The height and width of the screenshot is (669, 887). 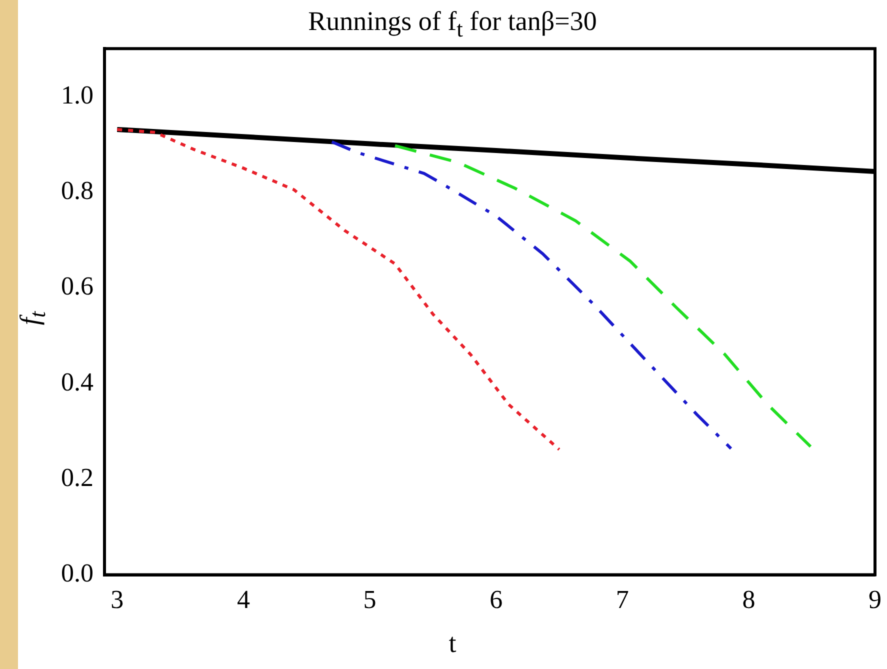 What do you see at coordinates (369, 599) in the screenshot?
I see `x-tick-label: 5` at bounding box center [369, 599].